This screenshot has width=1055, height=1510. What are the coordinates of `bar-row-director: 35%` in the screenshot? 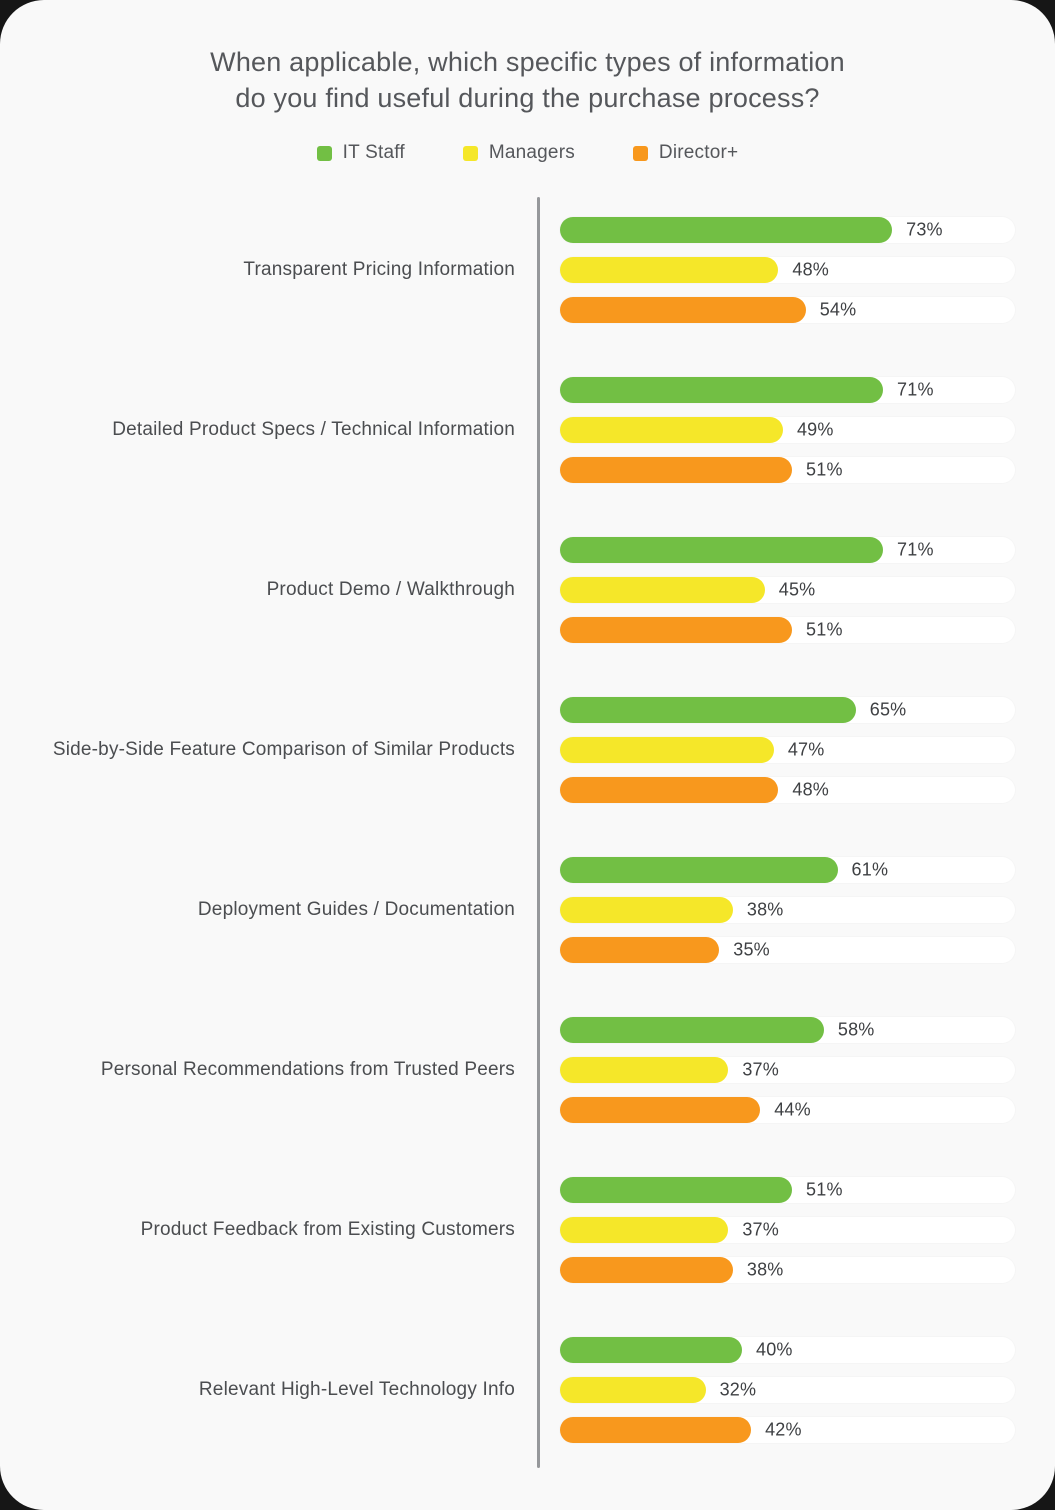 It's located at (787, 950).